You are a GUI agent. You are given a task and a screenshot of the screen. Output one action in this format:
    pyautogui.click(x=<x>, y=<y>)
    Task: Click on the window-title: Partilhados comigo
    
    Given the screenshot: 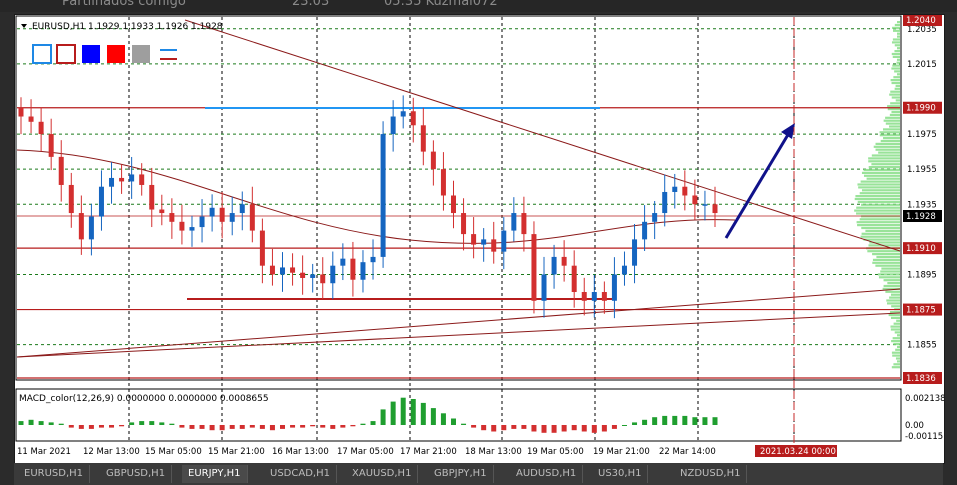 What is the action you would take?
    pyautogui.click(x=124, y=4)
    